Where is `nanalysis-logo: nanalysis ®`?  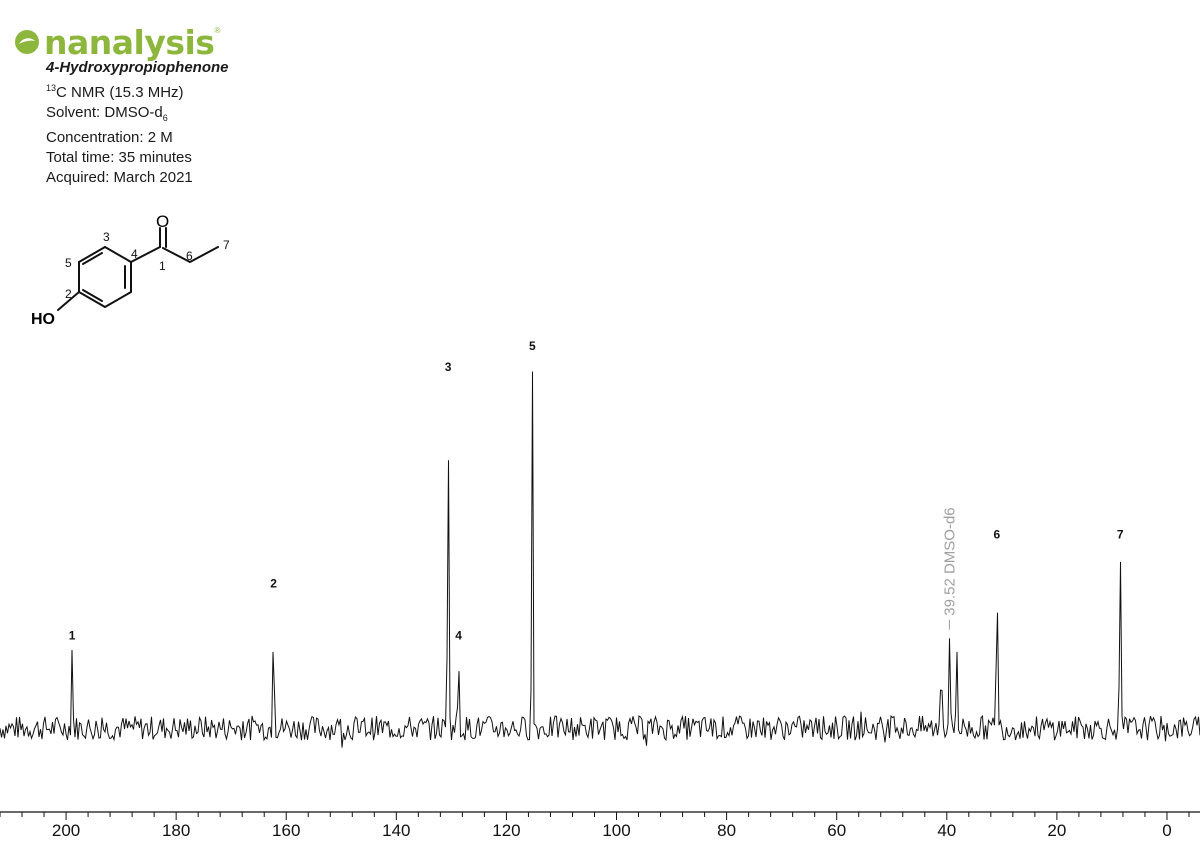
nanalysis-logo: nanalysis ® is located at coordinates (117, 42).